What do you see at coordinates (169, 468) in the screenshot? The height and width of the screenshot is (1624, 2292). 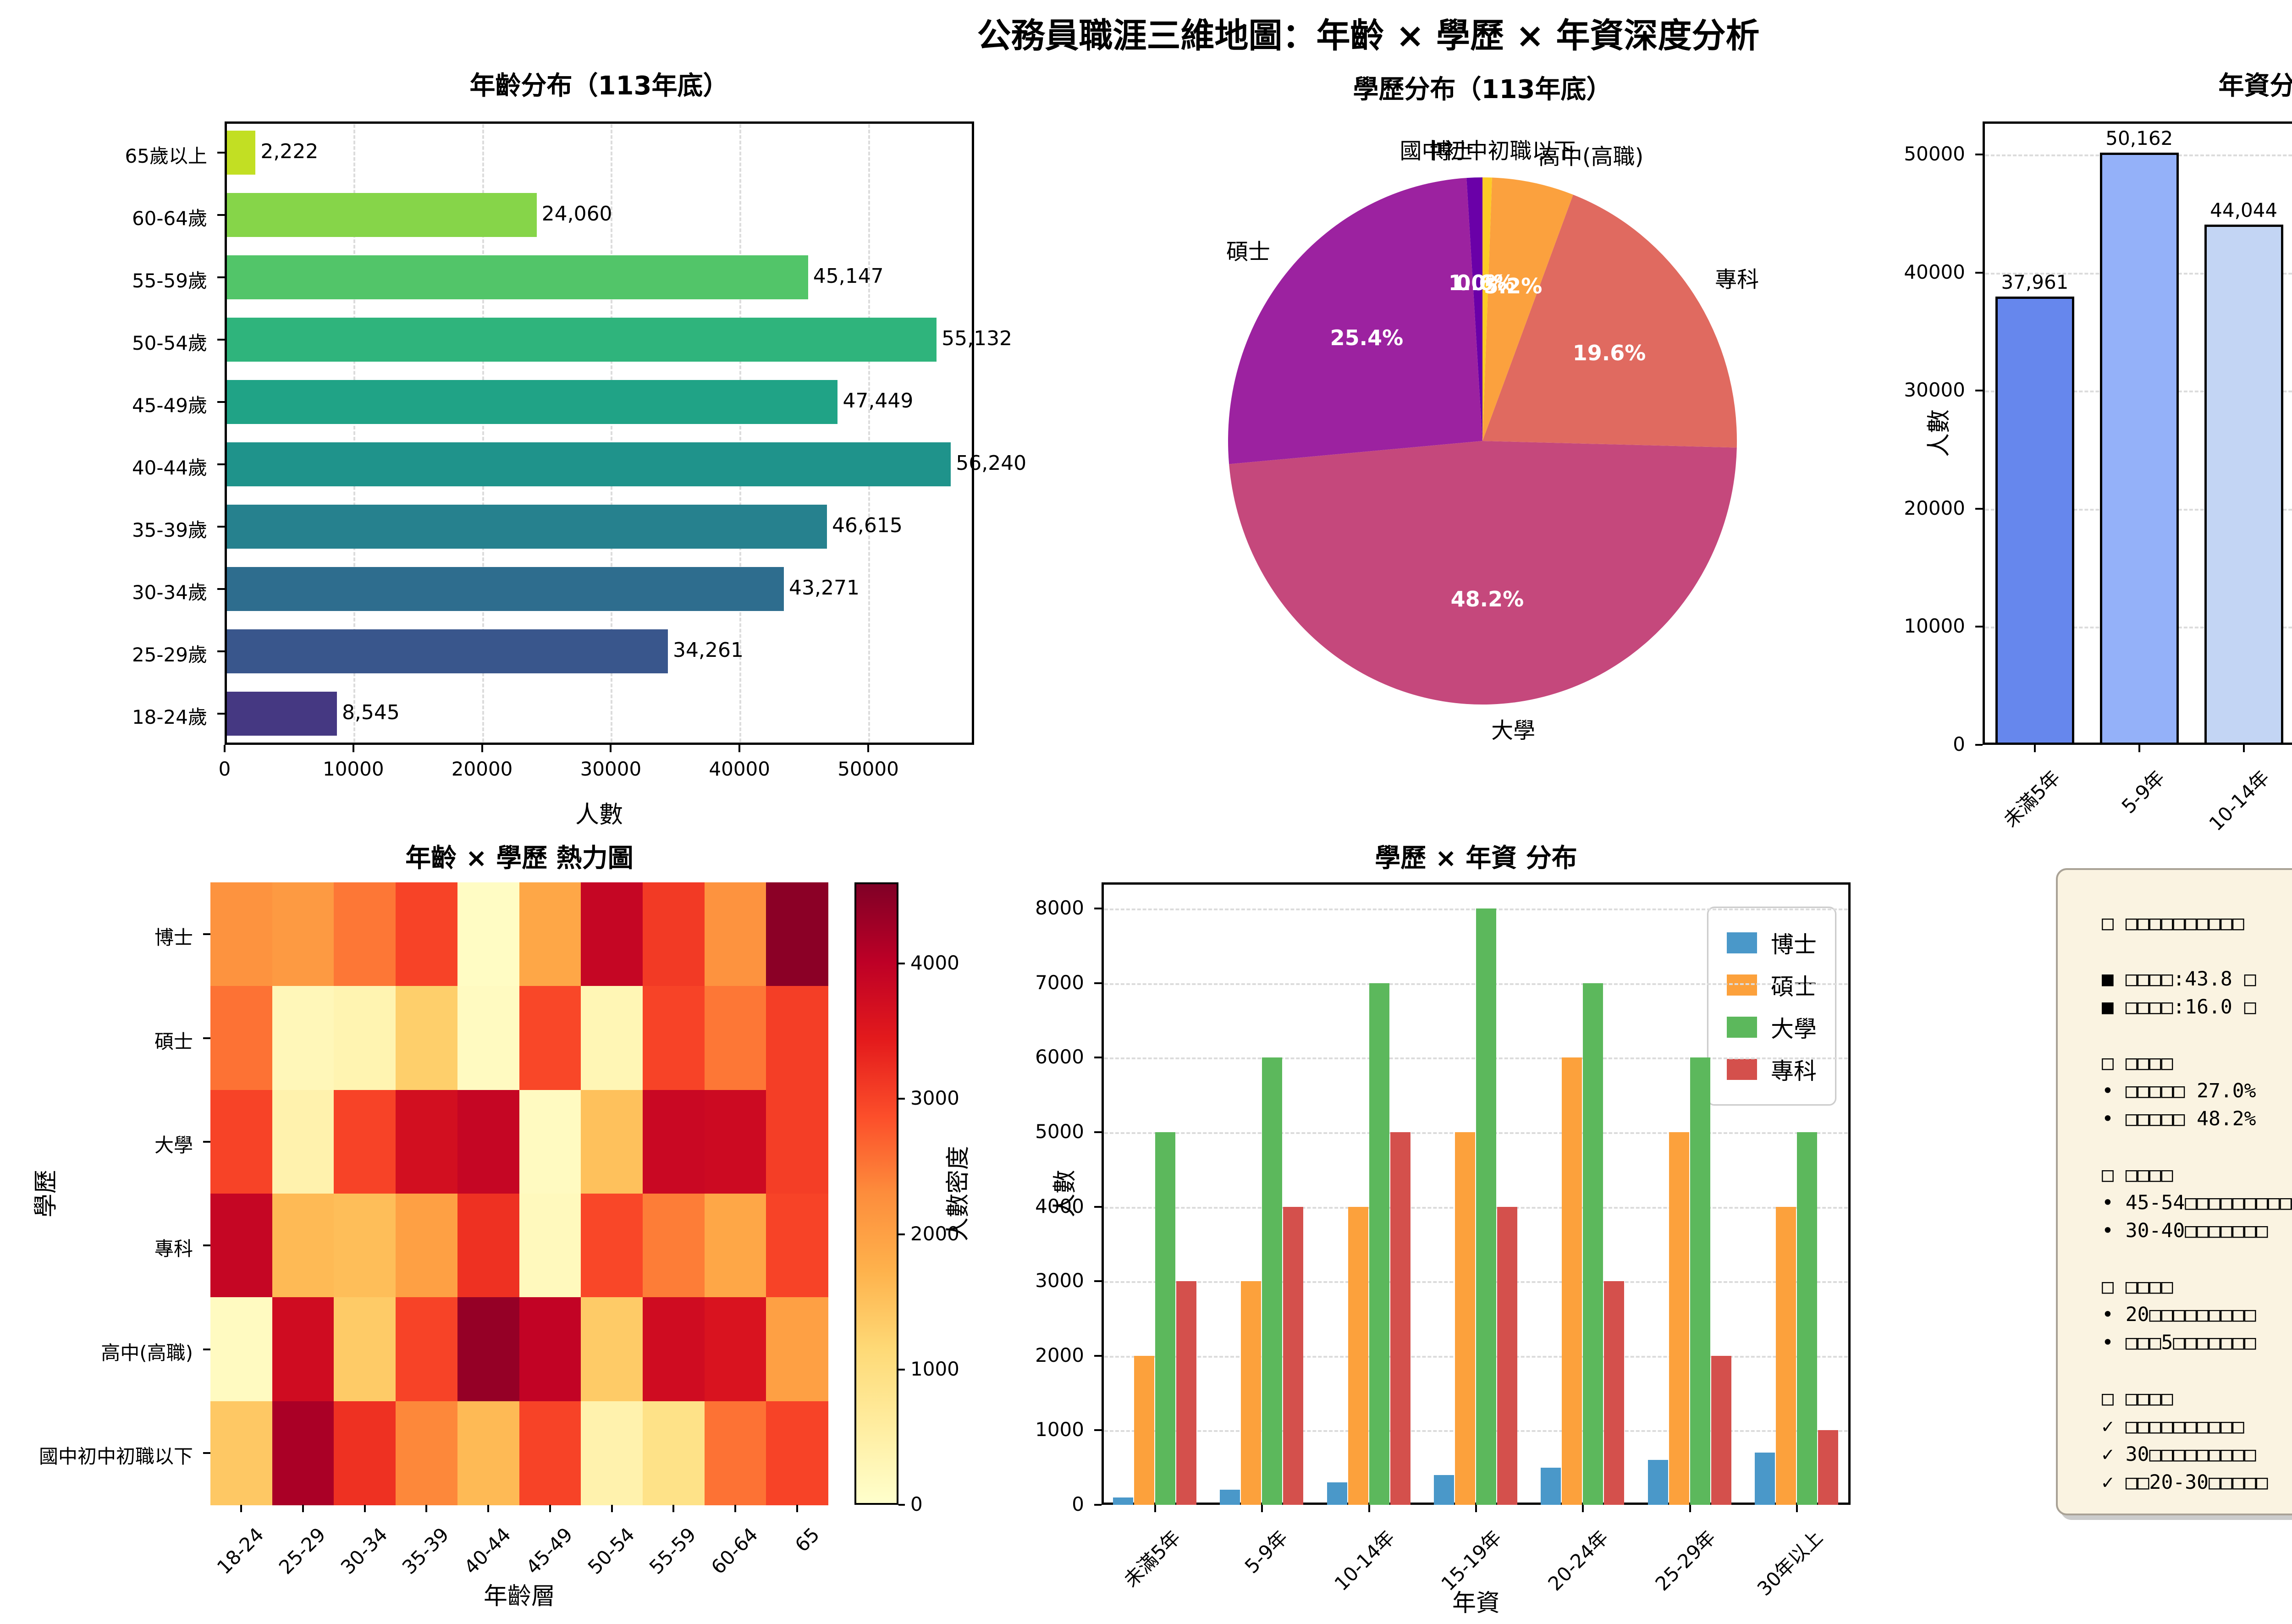 I see `y-tick-label: 40-44歲` at bounding box center [169, 468].